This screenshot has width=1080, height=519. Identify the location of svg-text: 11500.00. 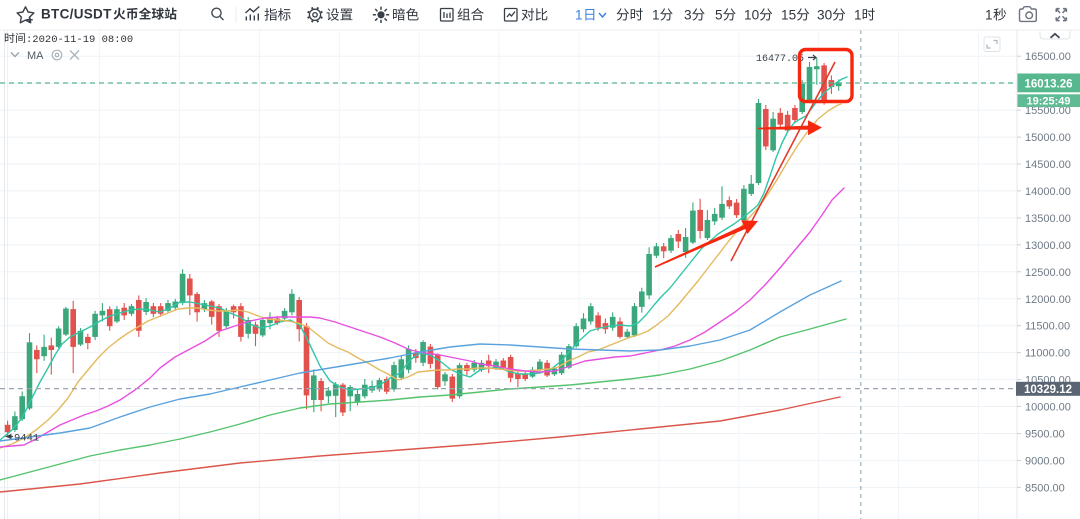
(1047, 327).